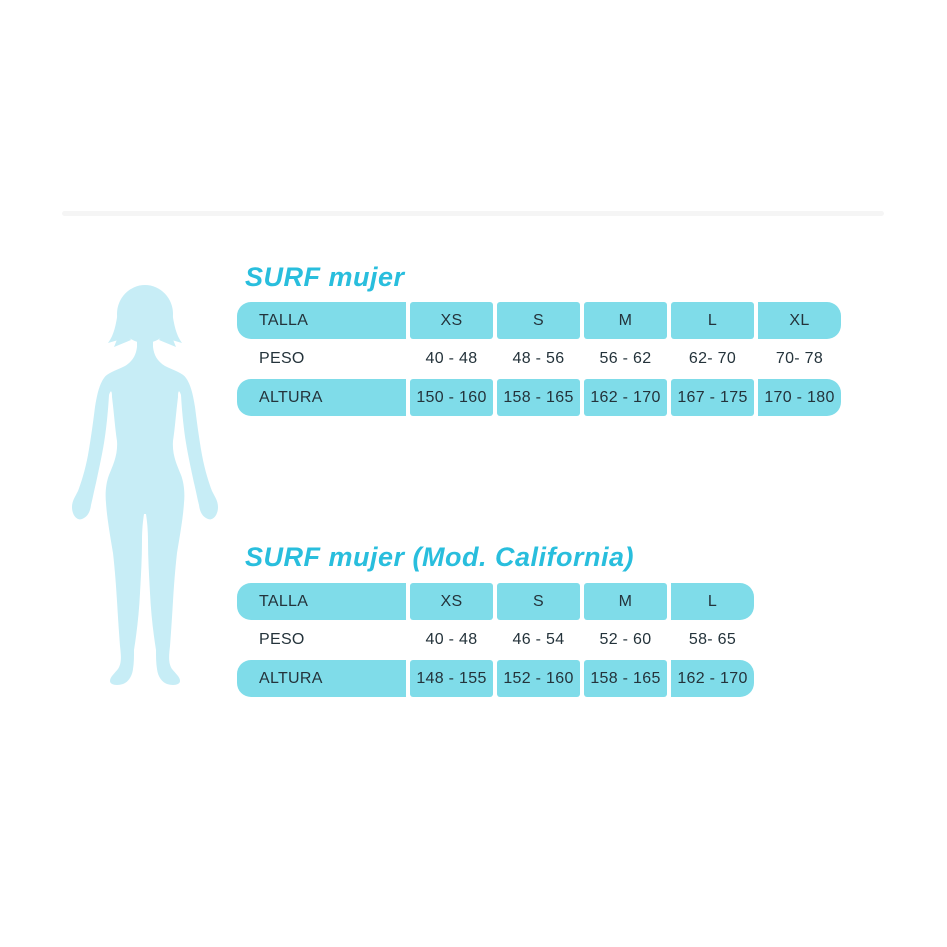  I want to click on woman-silhouette-figure, so click(145, 488).